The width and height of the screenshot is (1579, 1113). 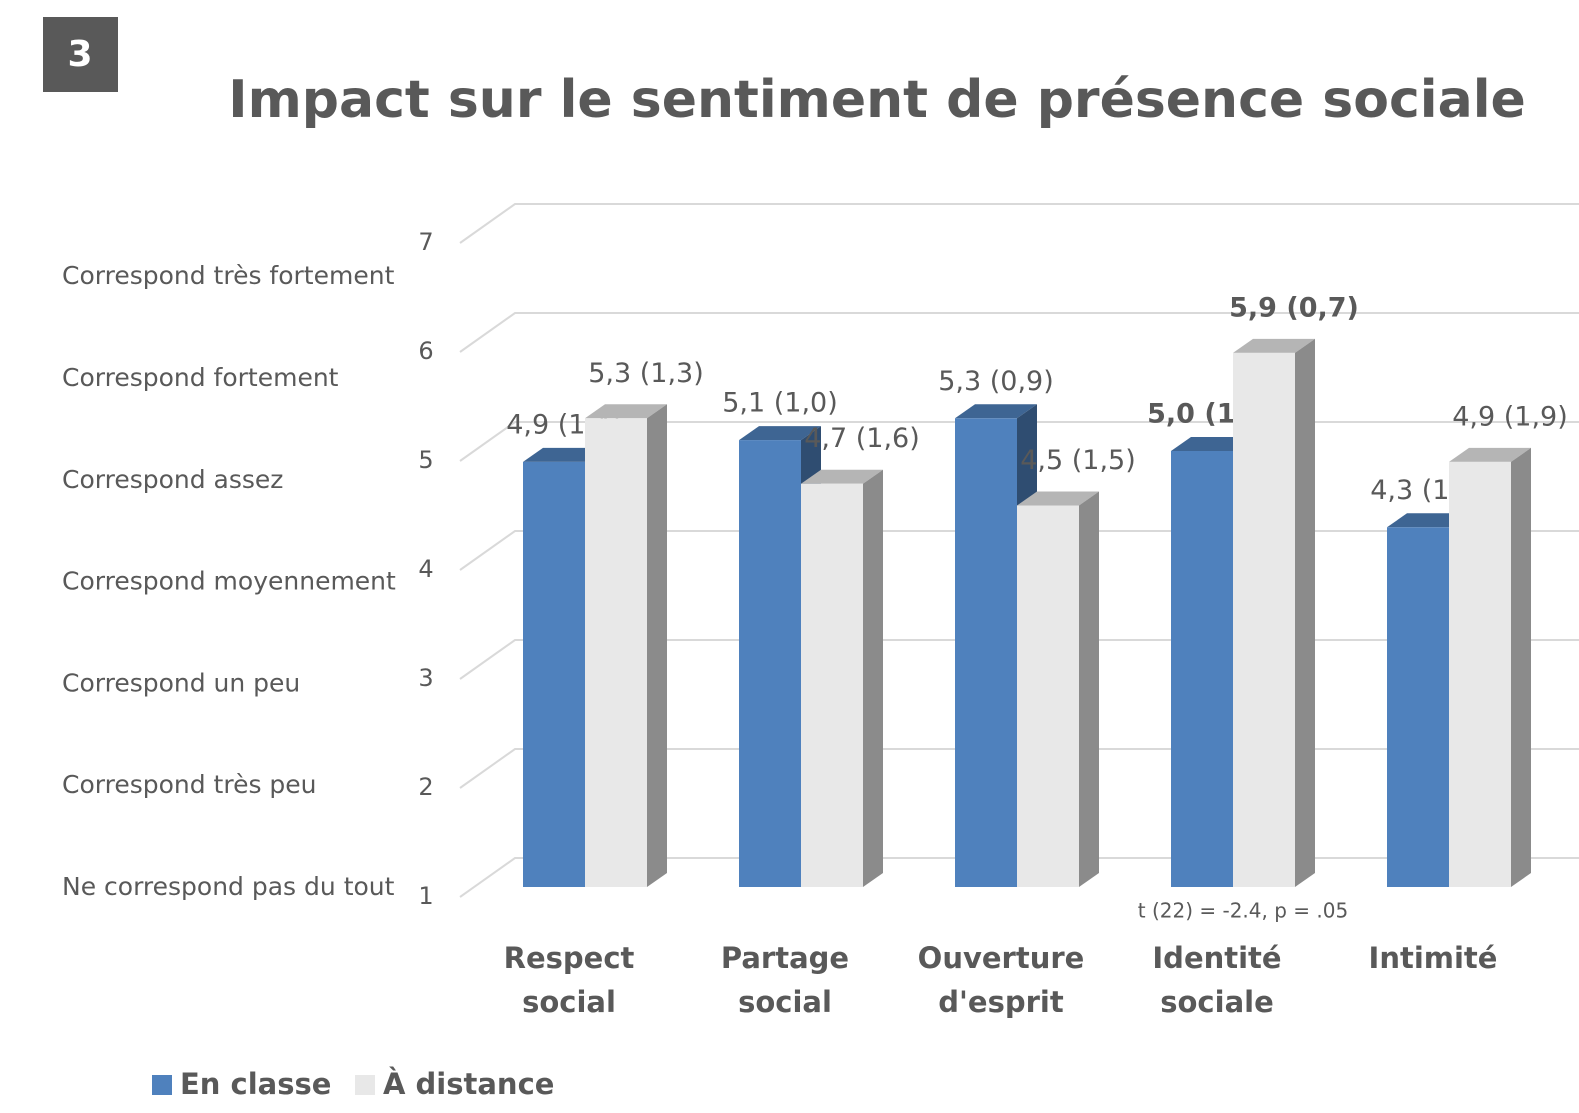 I want to click on value-label: 4,7 (1,6), so click(x=862, y=438).